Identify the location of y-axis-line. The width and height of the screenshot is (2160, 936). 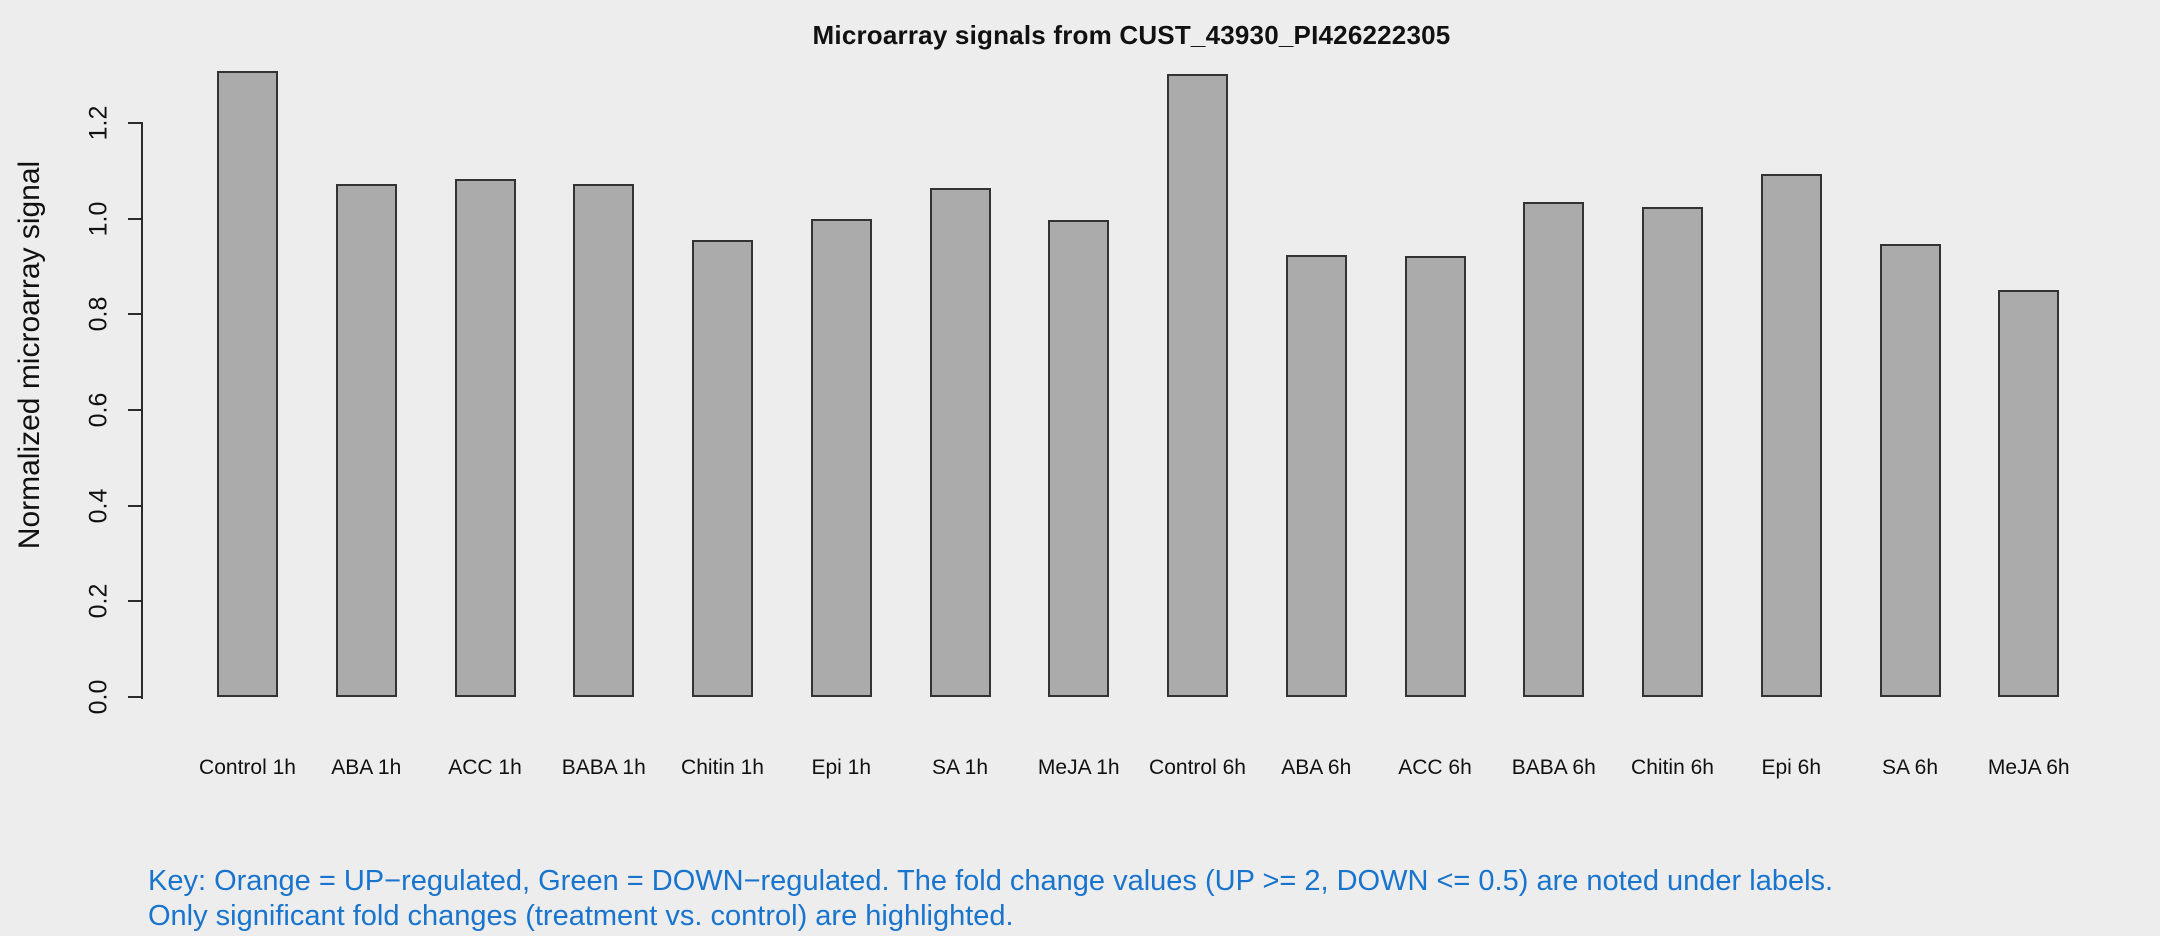
(142, 410).